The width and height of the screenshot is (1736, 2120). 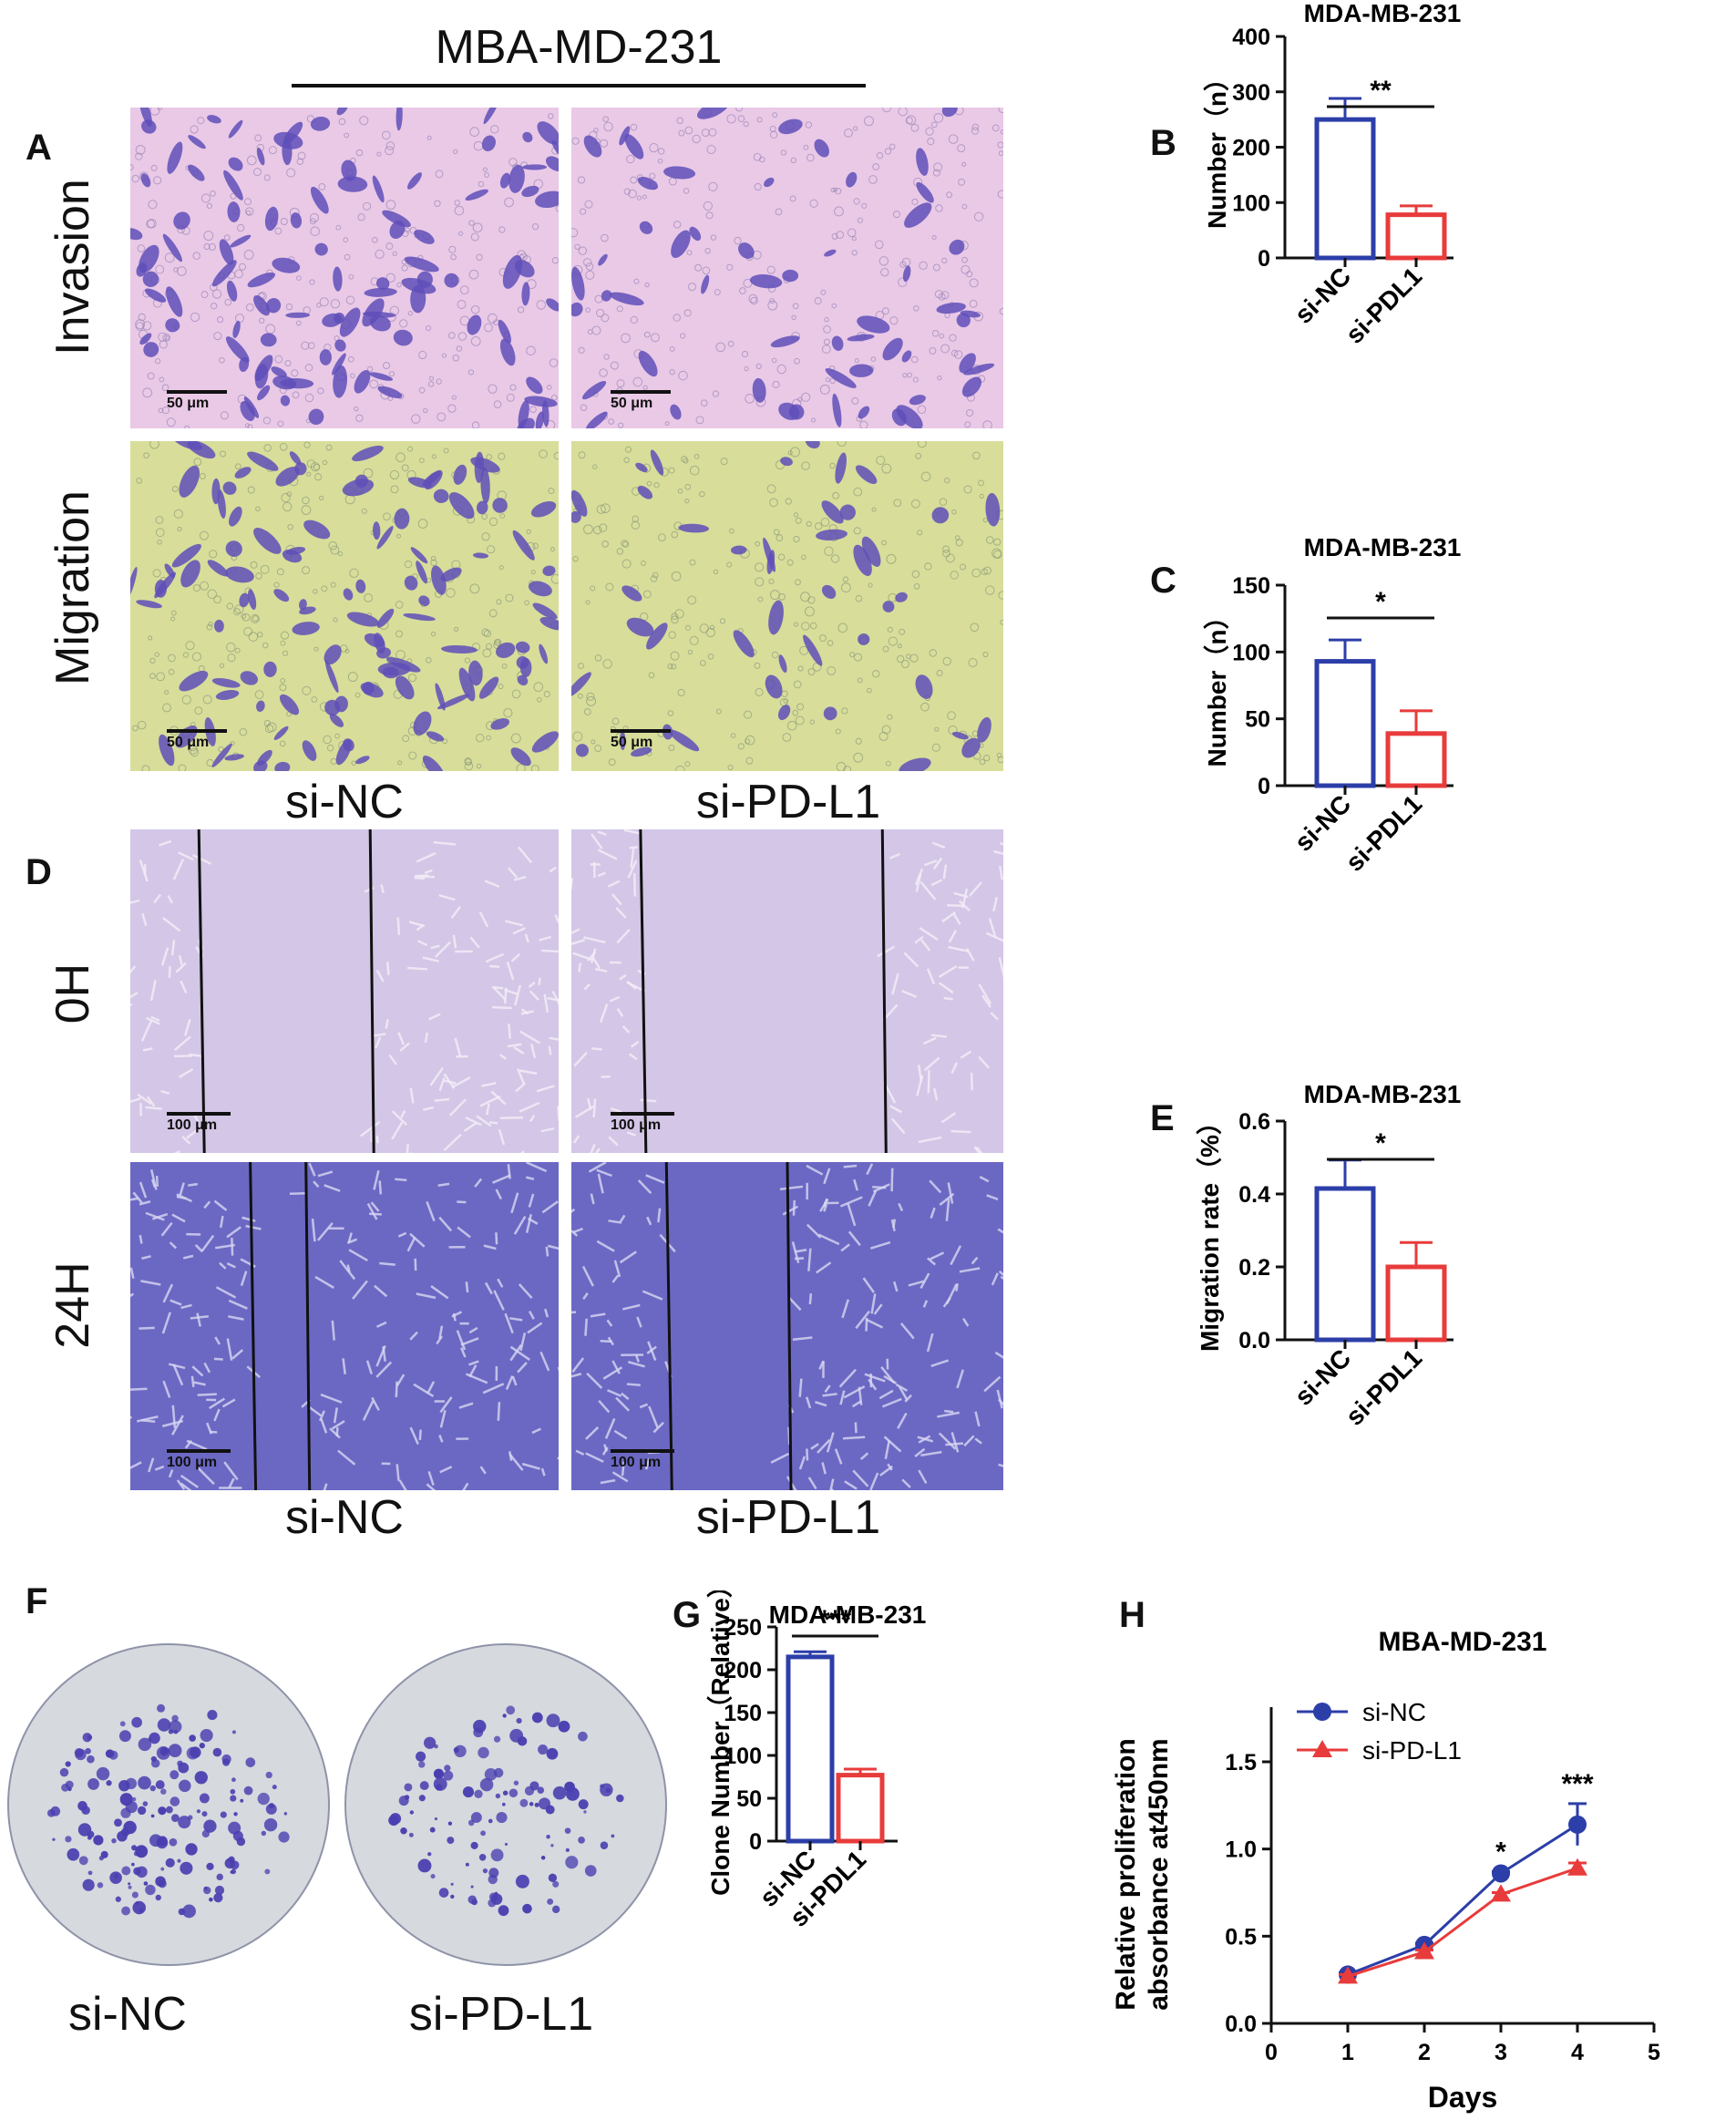 I want to click on y-tick-label: 100, so click(x=1251, y=203).